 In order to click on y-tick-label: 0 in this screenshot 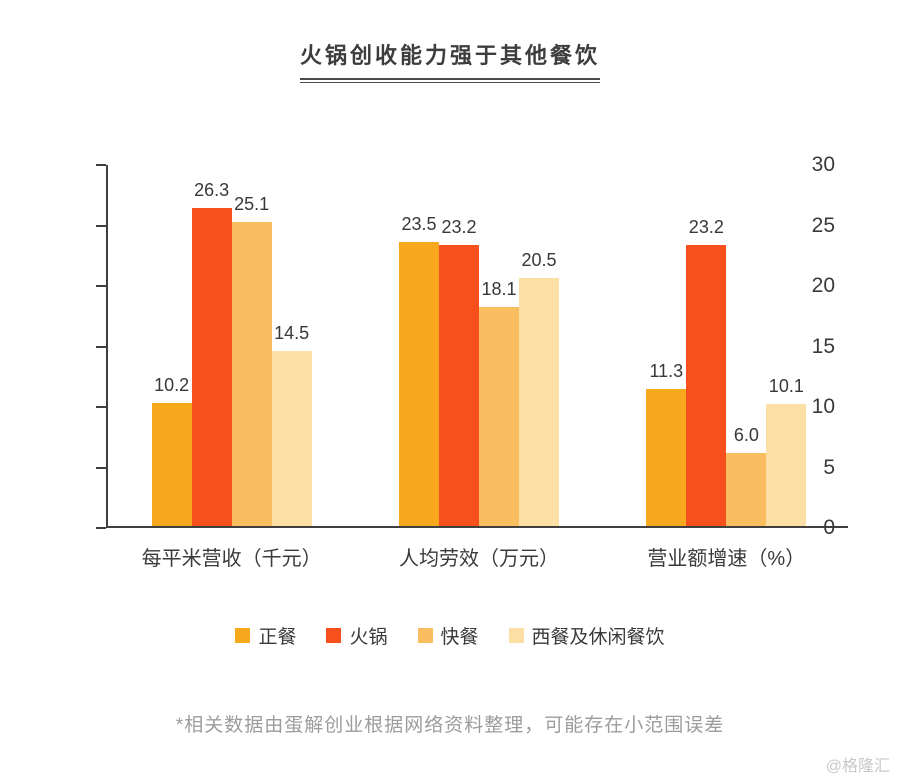, I will do `click(829, 527)`.